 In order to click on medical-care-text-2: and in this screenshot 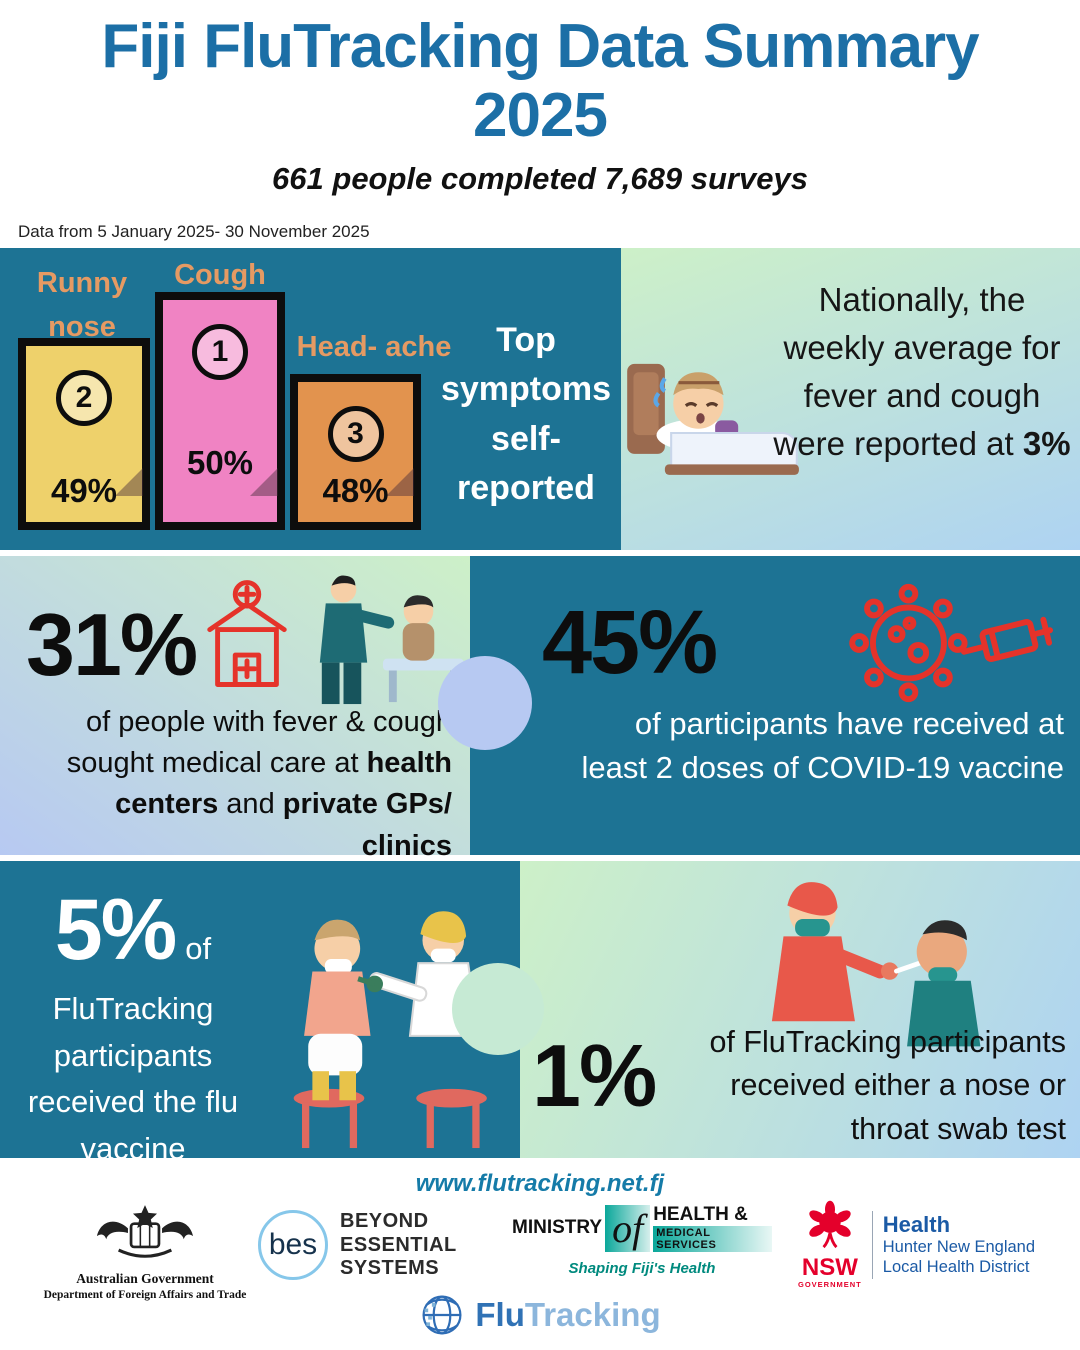, I will do `click(250, 804)`.